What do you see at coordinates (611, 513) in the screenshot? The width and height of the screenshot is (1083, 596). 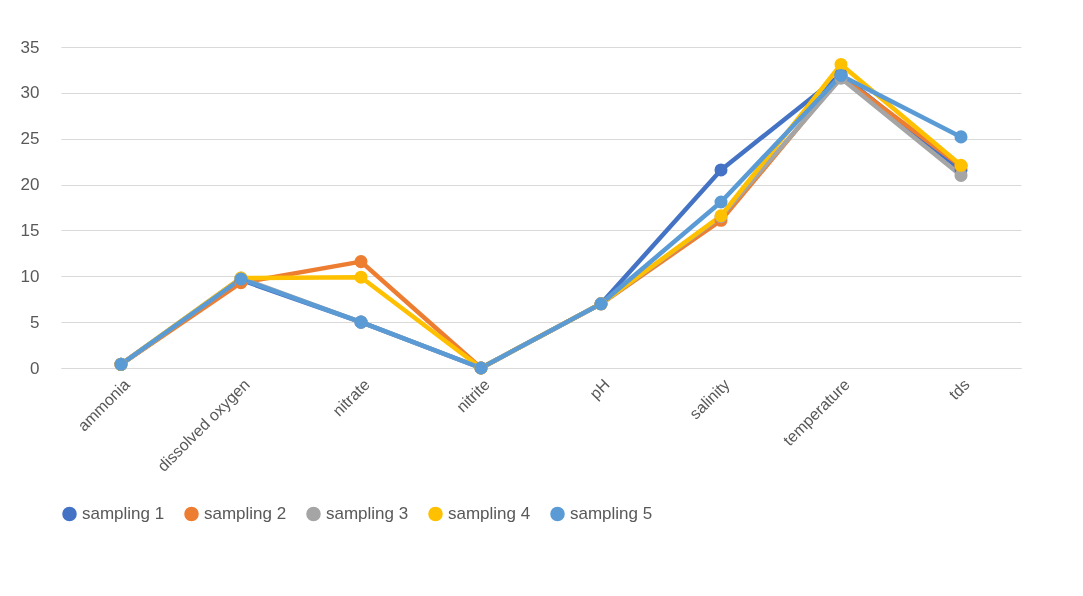 I see `legend-label: sampling 5` at bounding box center [611, 513].